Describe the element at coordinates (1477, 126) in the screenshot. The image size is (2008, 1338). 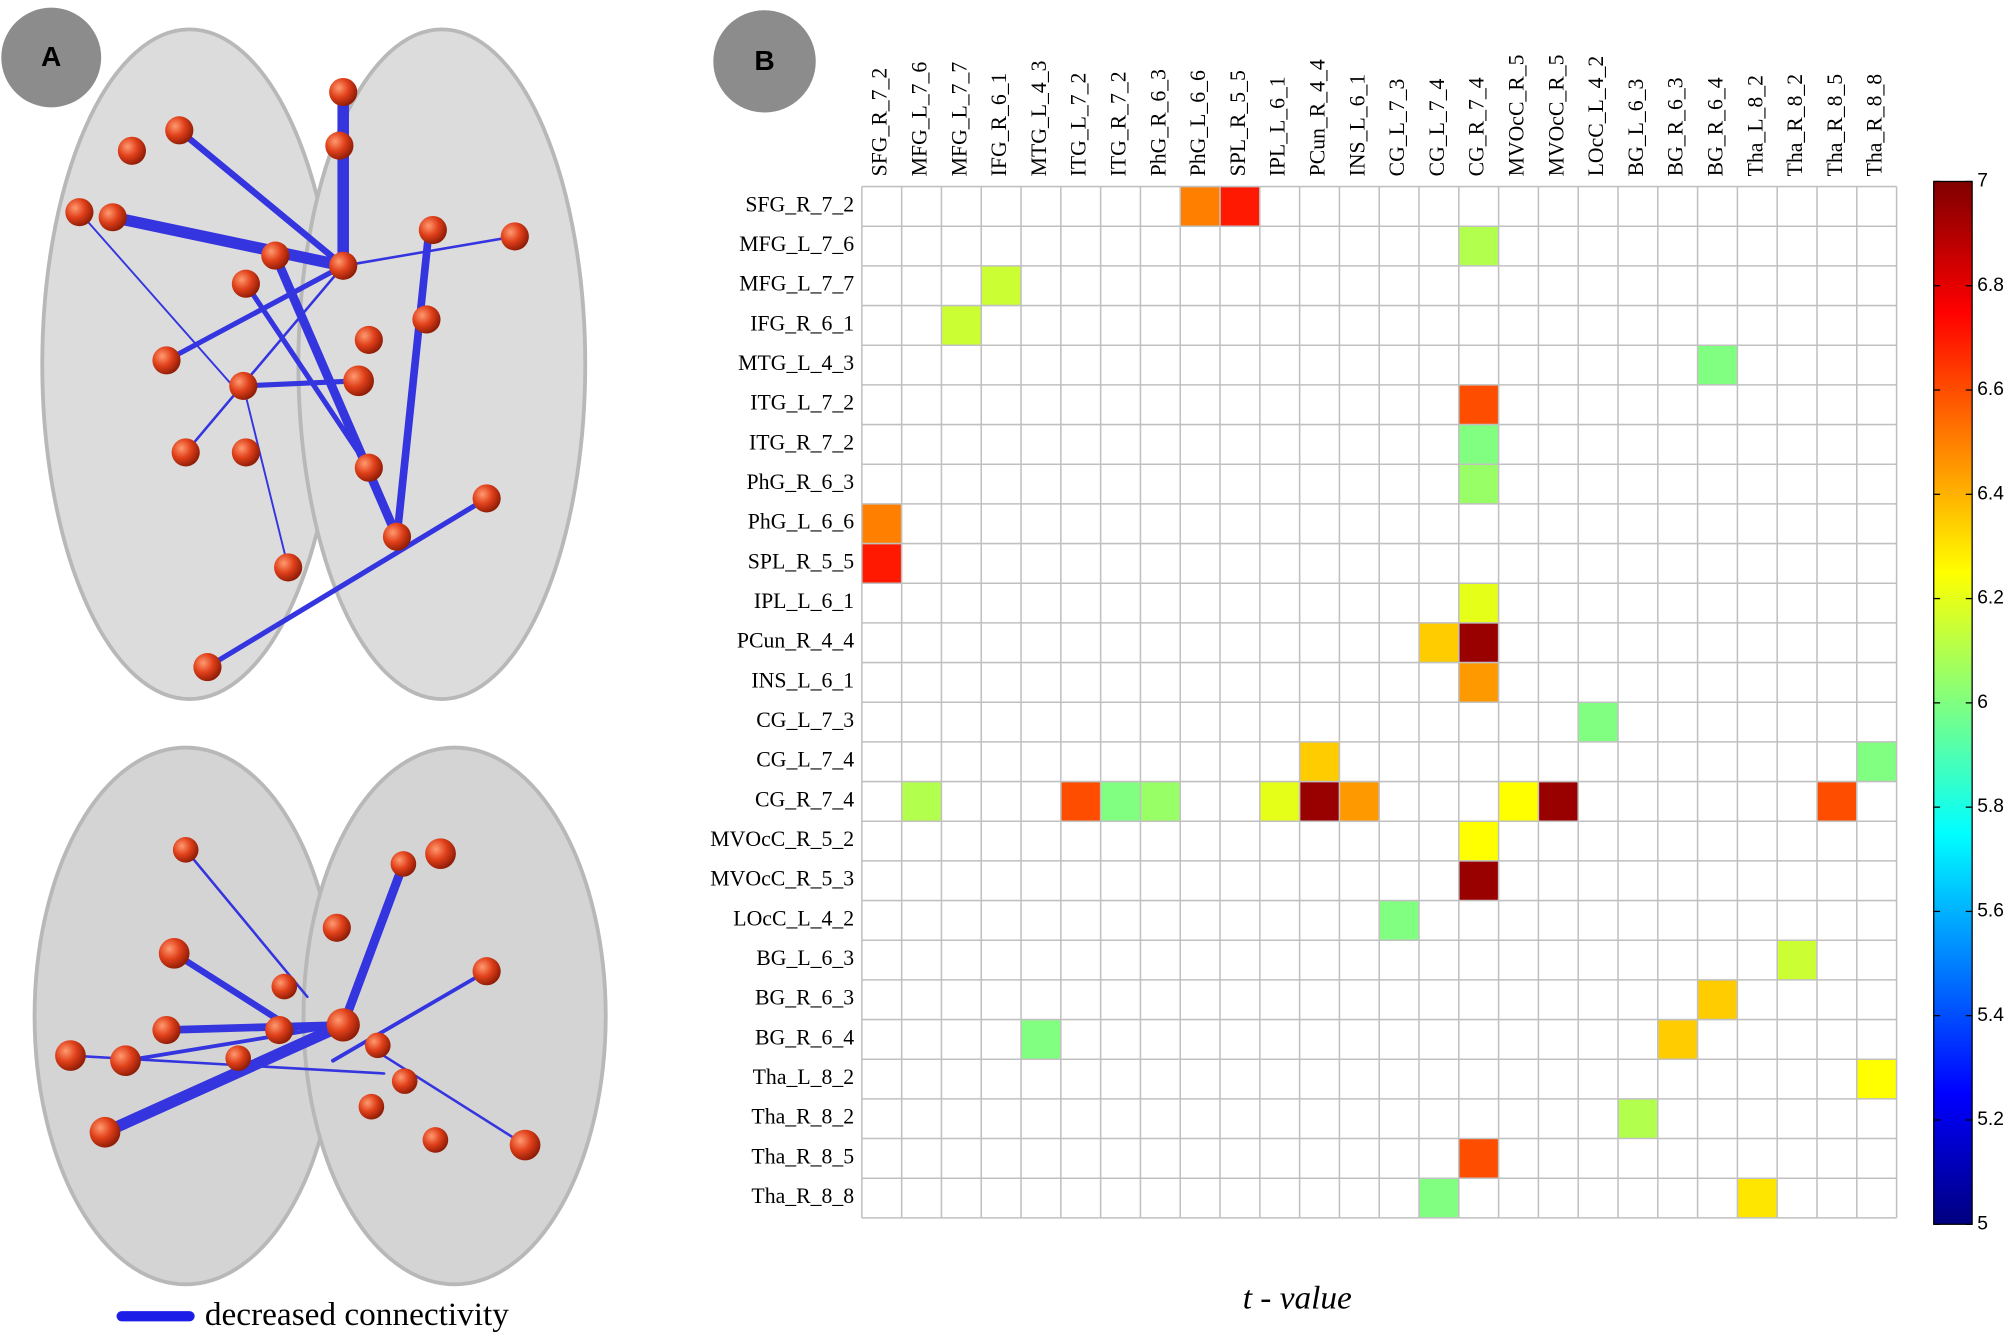
I see `column-label: CG_R_7_4` at that location.